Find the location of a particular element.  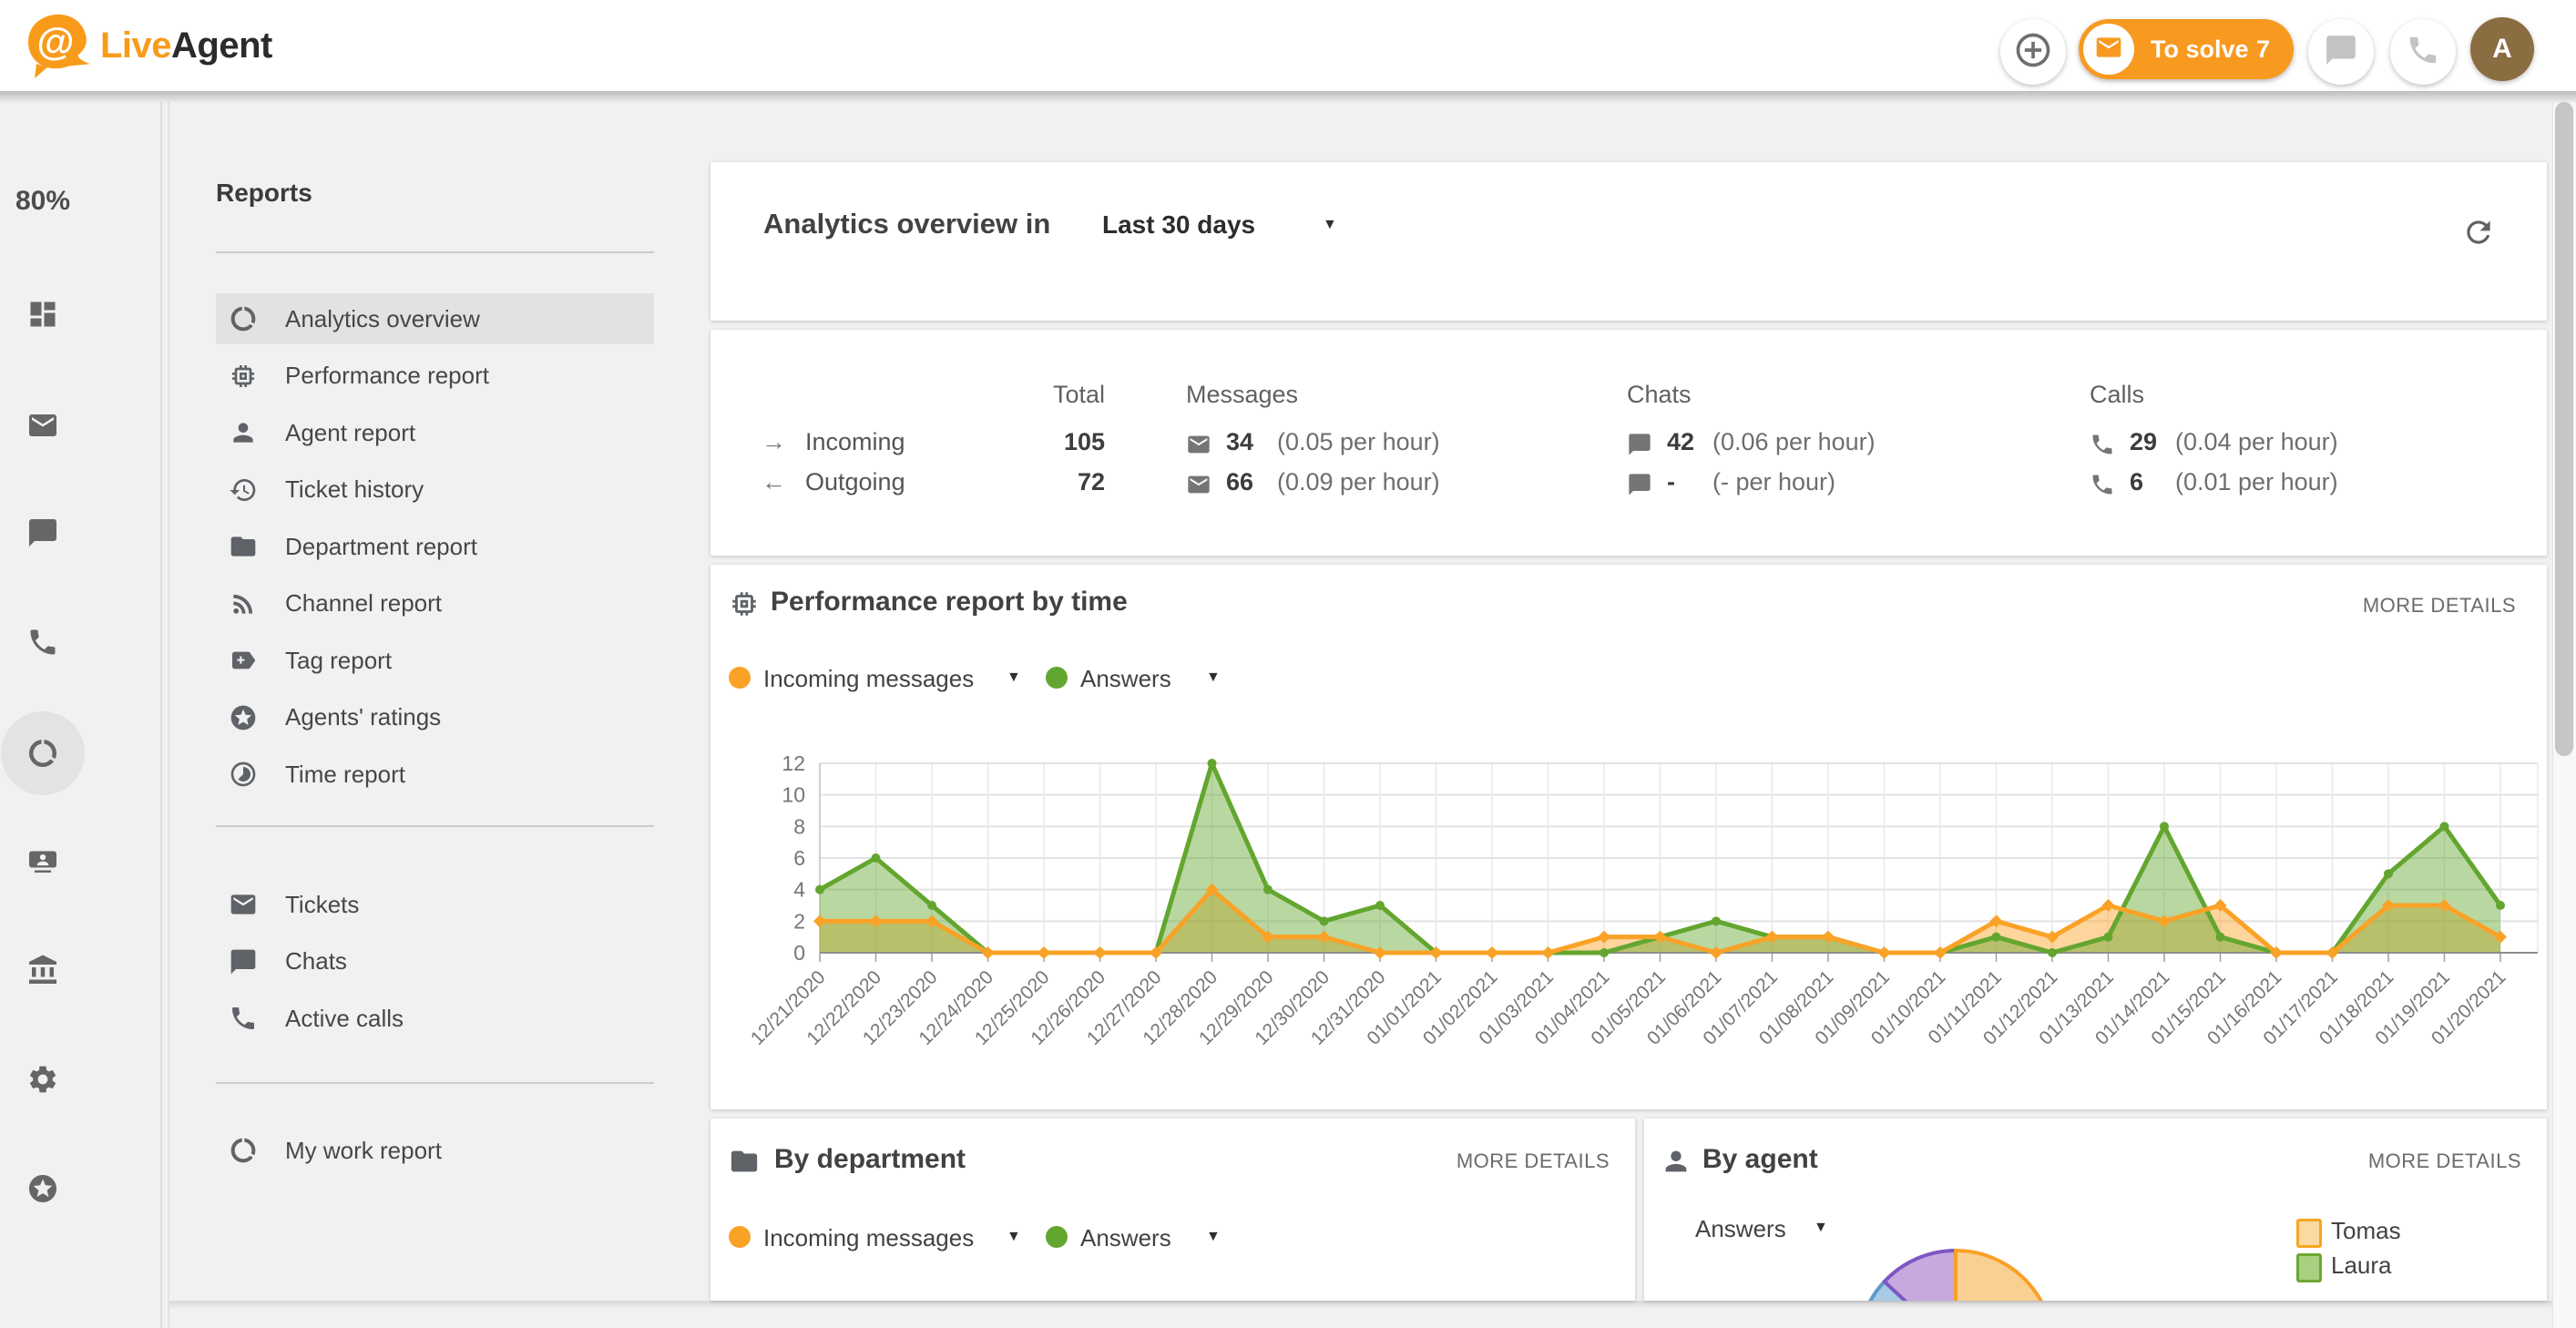

dashboard-icon is located at coordinates (42, 317).